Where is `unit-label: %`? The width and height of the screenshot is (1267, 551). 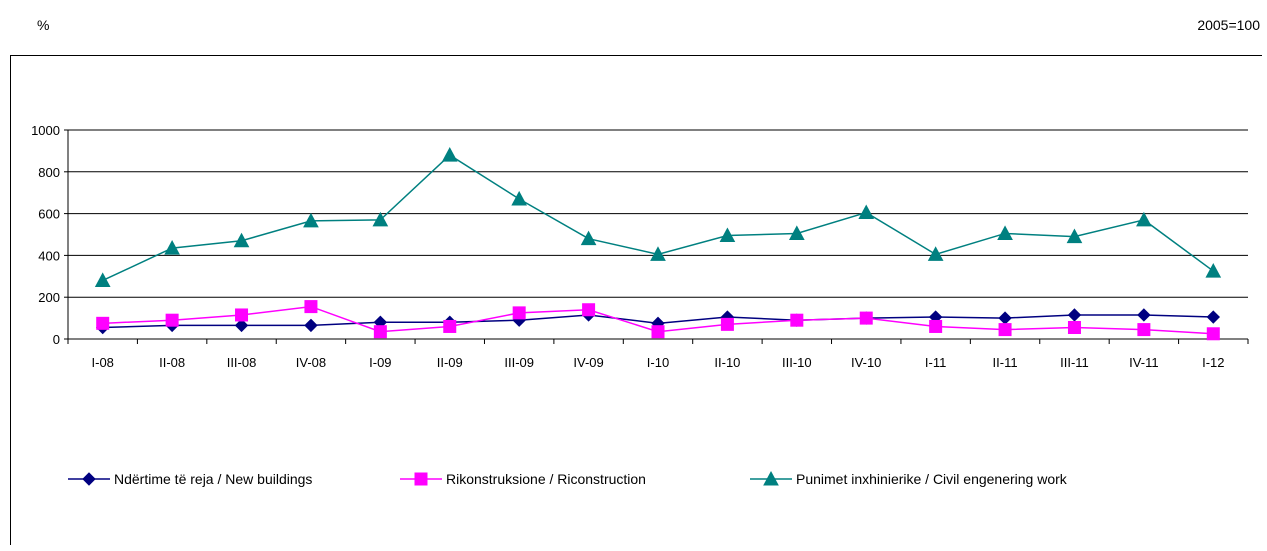
unit-label: % is located at coordinates (43, 25).